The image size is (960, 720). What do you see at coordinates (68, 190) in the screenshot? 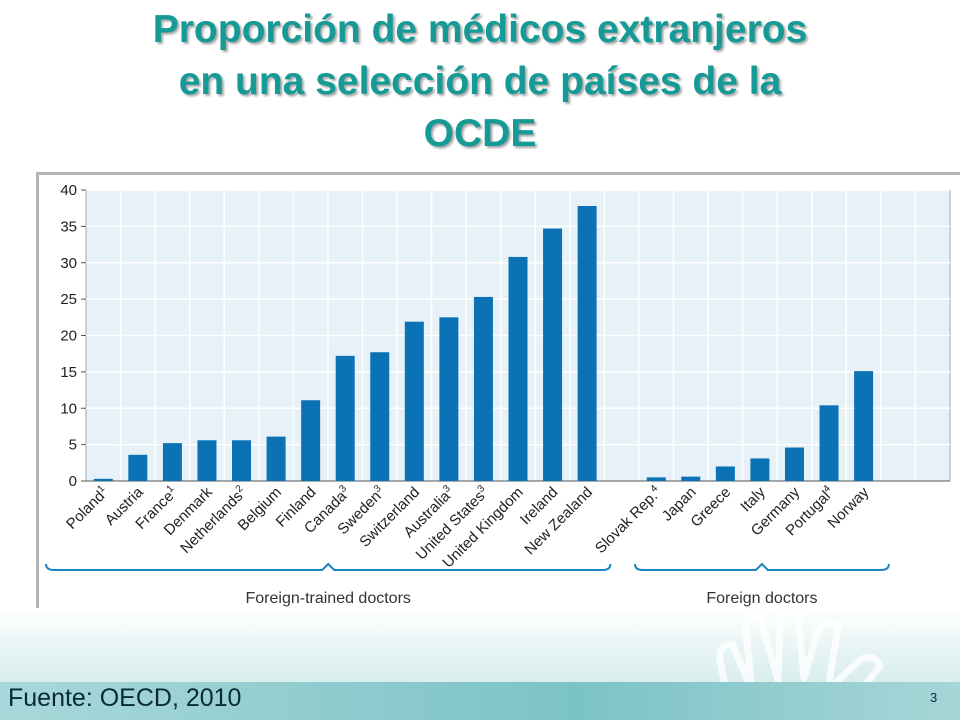
I see `y-tick-label: 40` at bounding box center [68, 190].